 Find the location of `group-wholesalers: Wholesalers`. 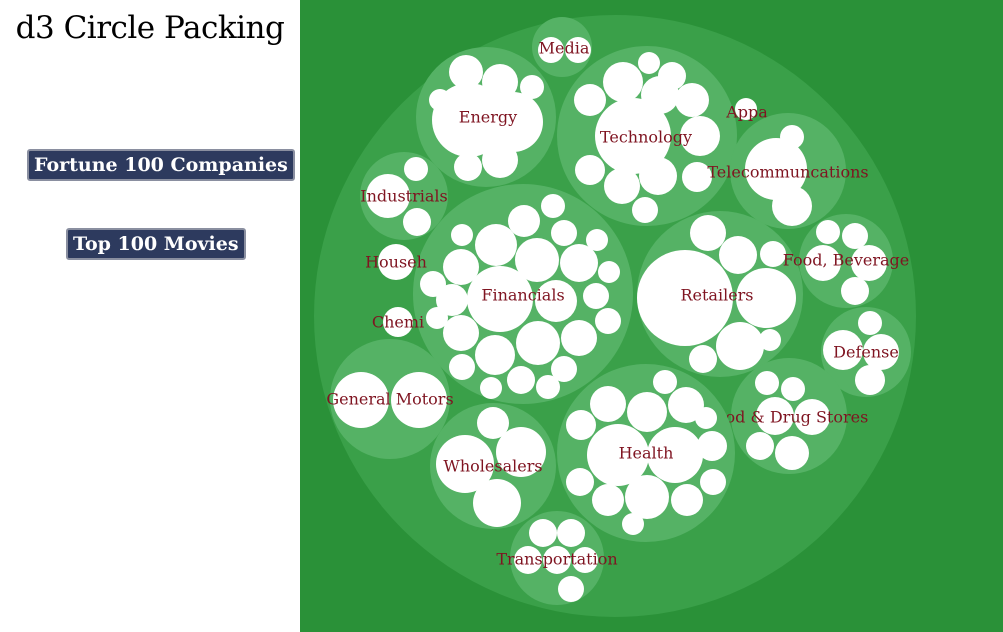

group-wholesalers: Wholesalers is located at coordinates (493, 466).